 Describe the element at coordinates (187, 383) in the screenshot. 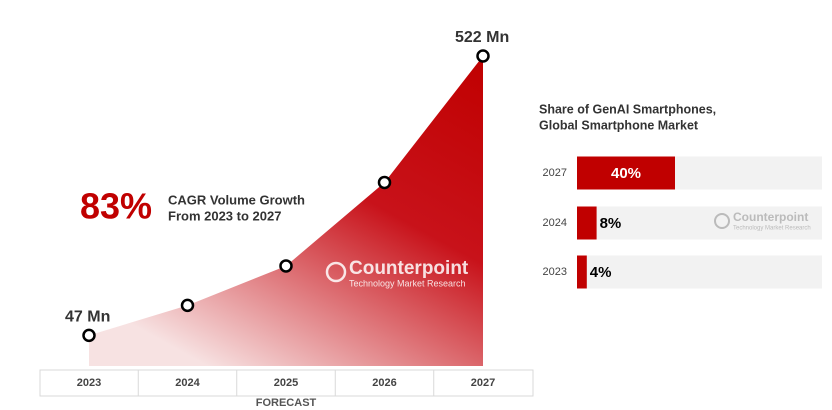

I see `x-tick-label: 2024` at that location.